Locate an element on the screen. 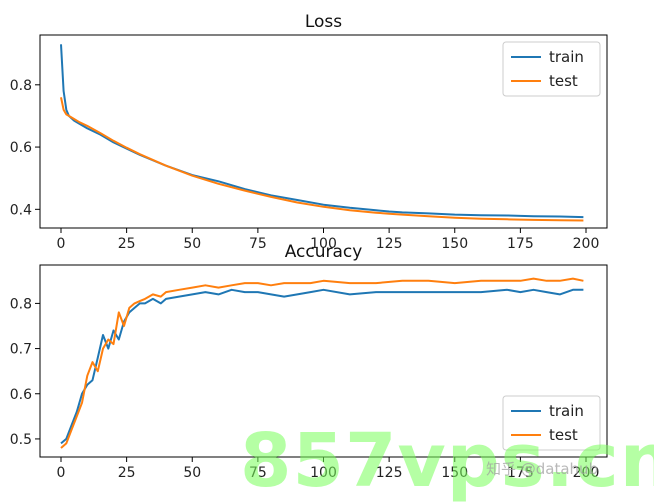  accuracy-x-tick-label: 75 is located at coordinates (258, 473).